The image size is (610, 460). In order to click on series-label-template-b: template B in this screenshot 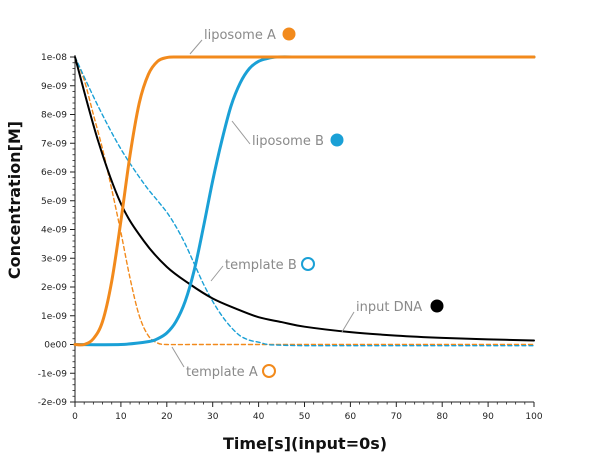, I will do `click(261, 265)`.